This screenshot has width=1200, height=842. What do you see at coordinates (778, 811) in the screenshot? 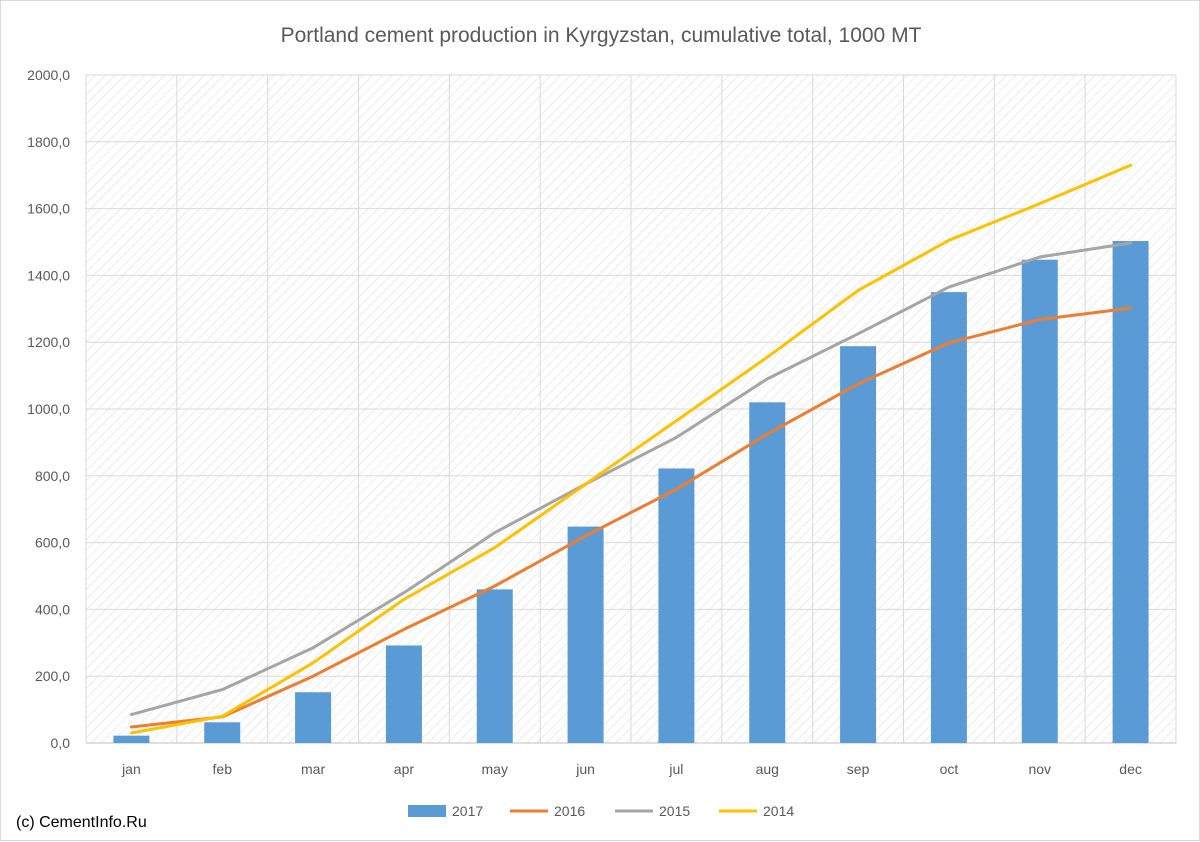
I see `legend-label-2014: 2014` at bounding box center [778, 811].